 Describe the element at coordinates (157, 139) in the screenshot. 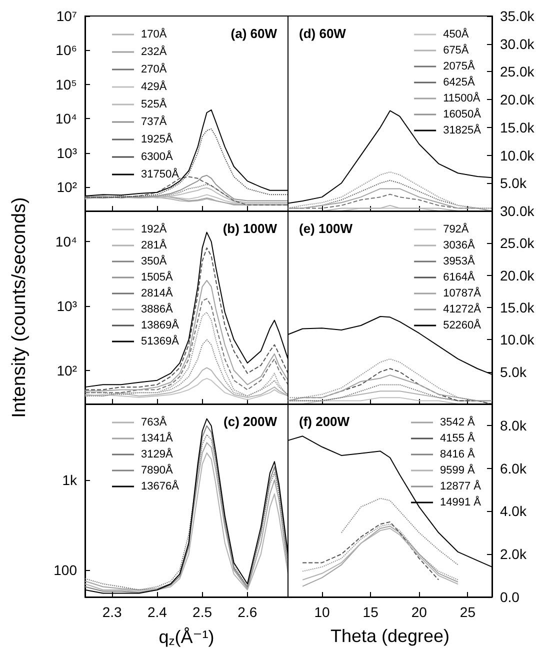

I see `legend-label: 1925Å` at that location.